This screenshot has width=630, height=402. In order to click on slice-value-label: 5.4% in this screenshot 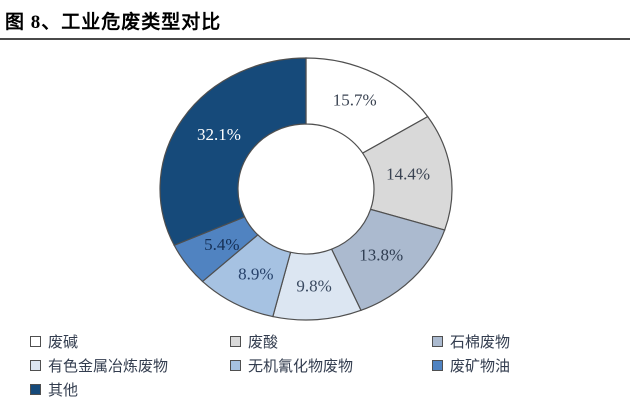, I will do `click(221, 244)`.